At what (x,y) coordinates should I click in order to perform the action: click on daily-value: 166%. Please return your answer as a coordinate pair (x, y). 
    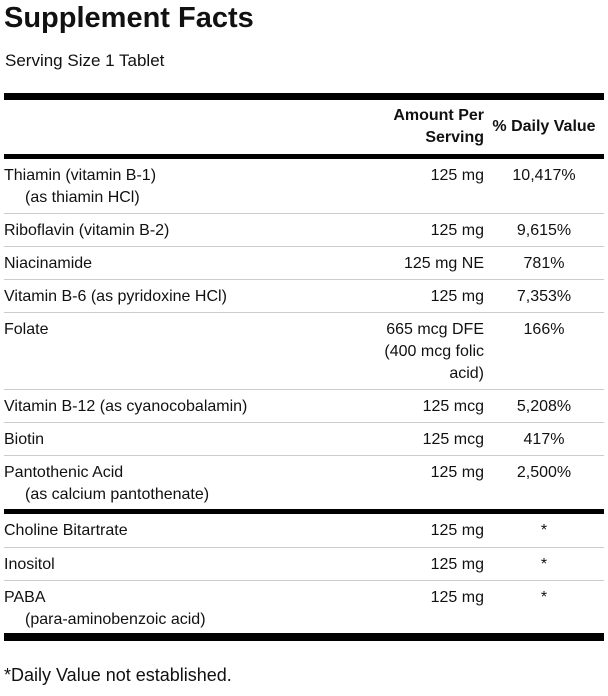
    Looking at the image, I should click on (544, 329).